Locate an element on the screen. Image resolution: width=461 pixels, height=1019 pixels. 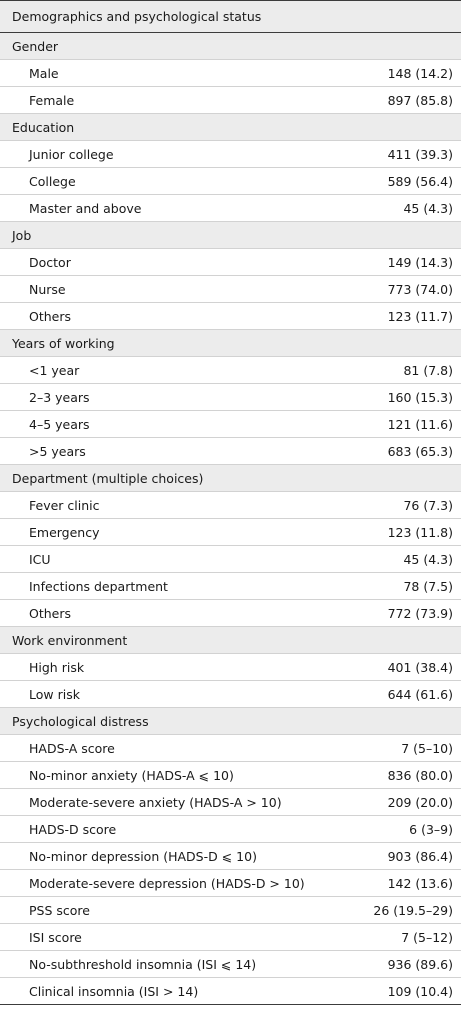
table-row: No-minor anxiety (HADS-A ⩽ 10) 836 (80.0) is located at coordinates (230, 775).